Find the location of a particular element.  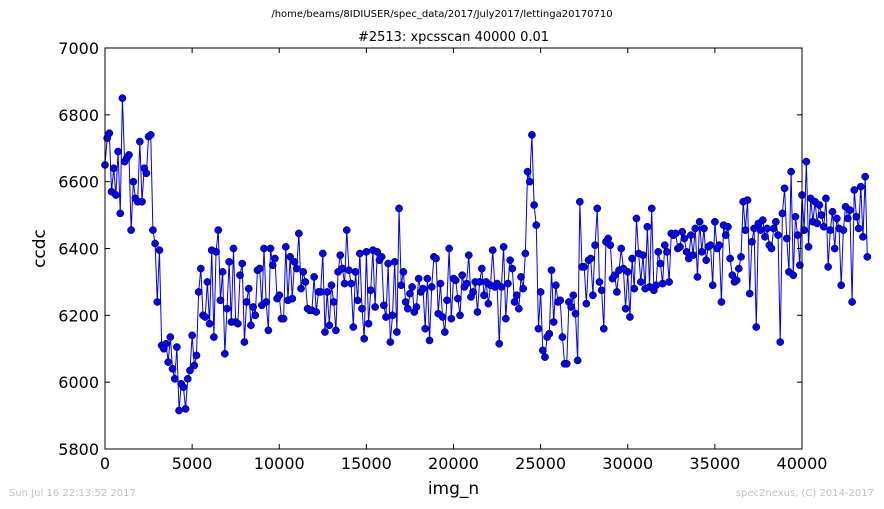

chart-title: #2513: xpcsscan 40000 0.01 is located at coordinates (453, 37).